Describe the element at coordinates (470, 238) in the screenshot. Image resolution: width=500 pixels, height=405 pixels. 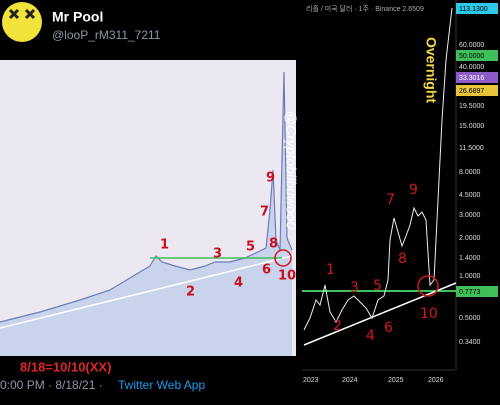
I see `price-label: 2.0000` at that location.